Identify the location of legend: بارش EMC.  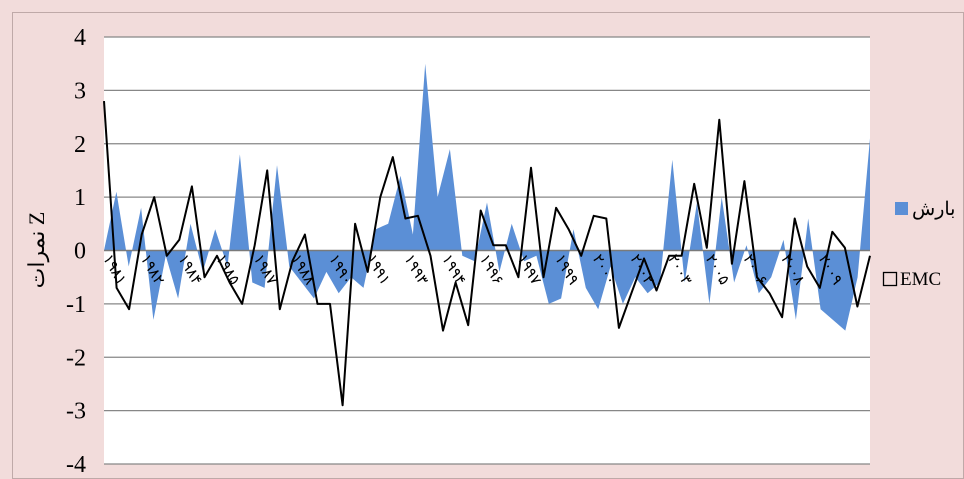
(918, 244).